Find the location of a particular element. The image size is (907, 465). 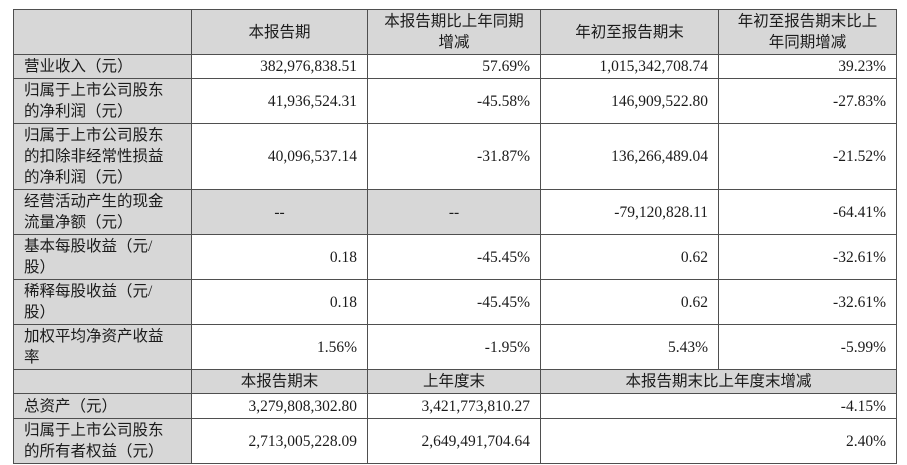

cell-value: 2,713,005,228.09 is located at coordinates (279, 441).